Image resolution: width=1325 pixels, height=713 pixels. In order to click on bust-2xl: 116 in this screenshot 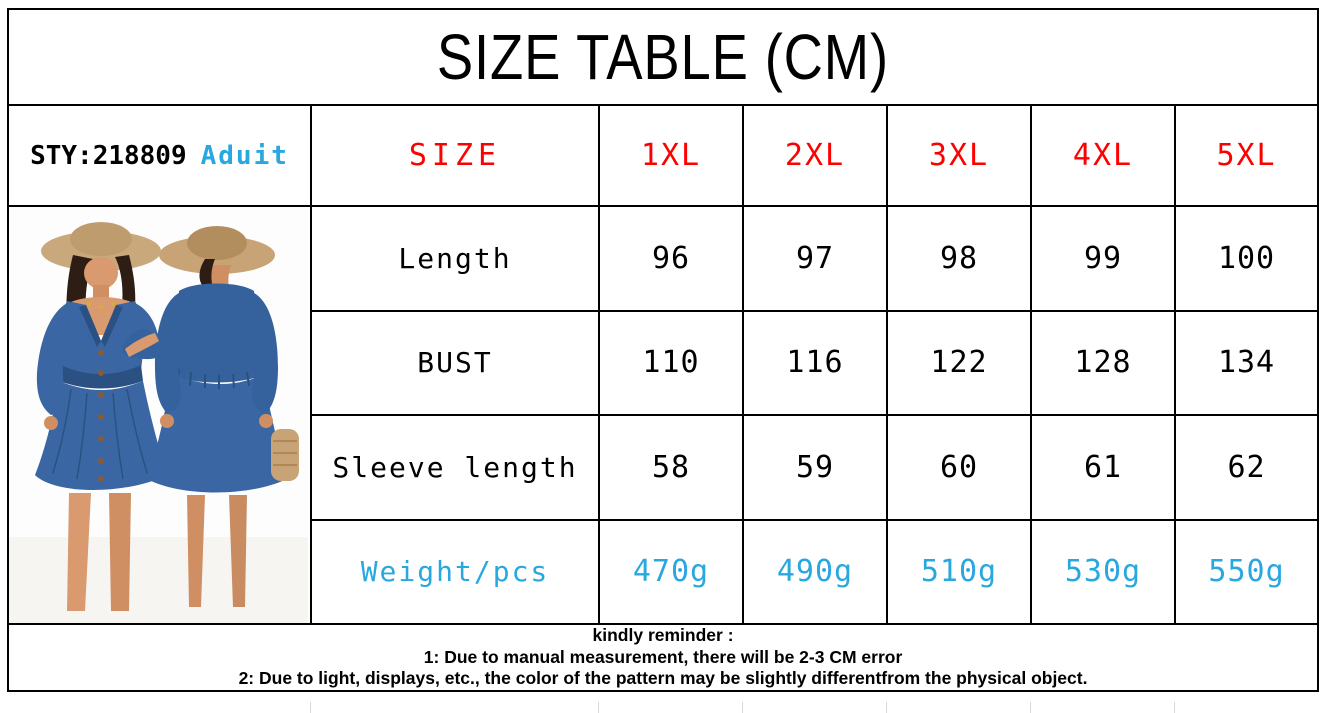, I will do `click(815, 362)`.